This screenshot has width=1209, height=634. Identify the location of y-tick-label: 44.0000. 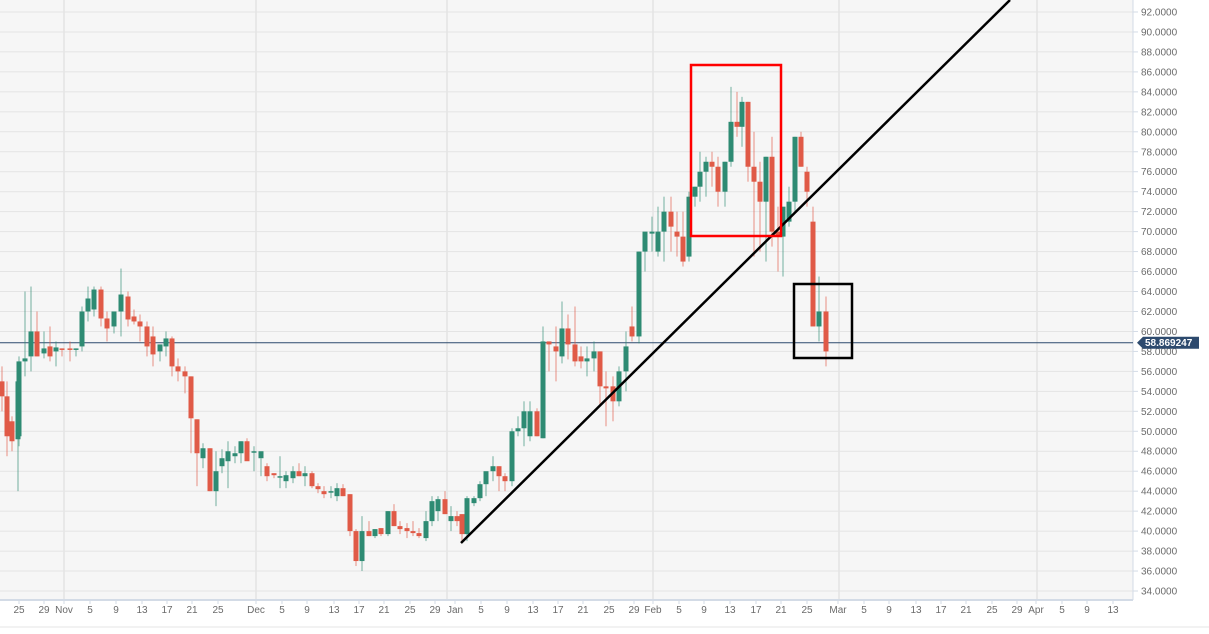
(1159, 492).